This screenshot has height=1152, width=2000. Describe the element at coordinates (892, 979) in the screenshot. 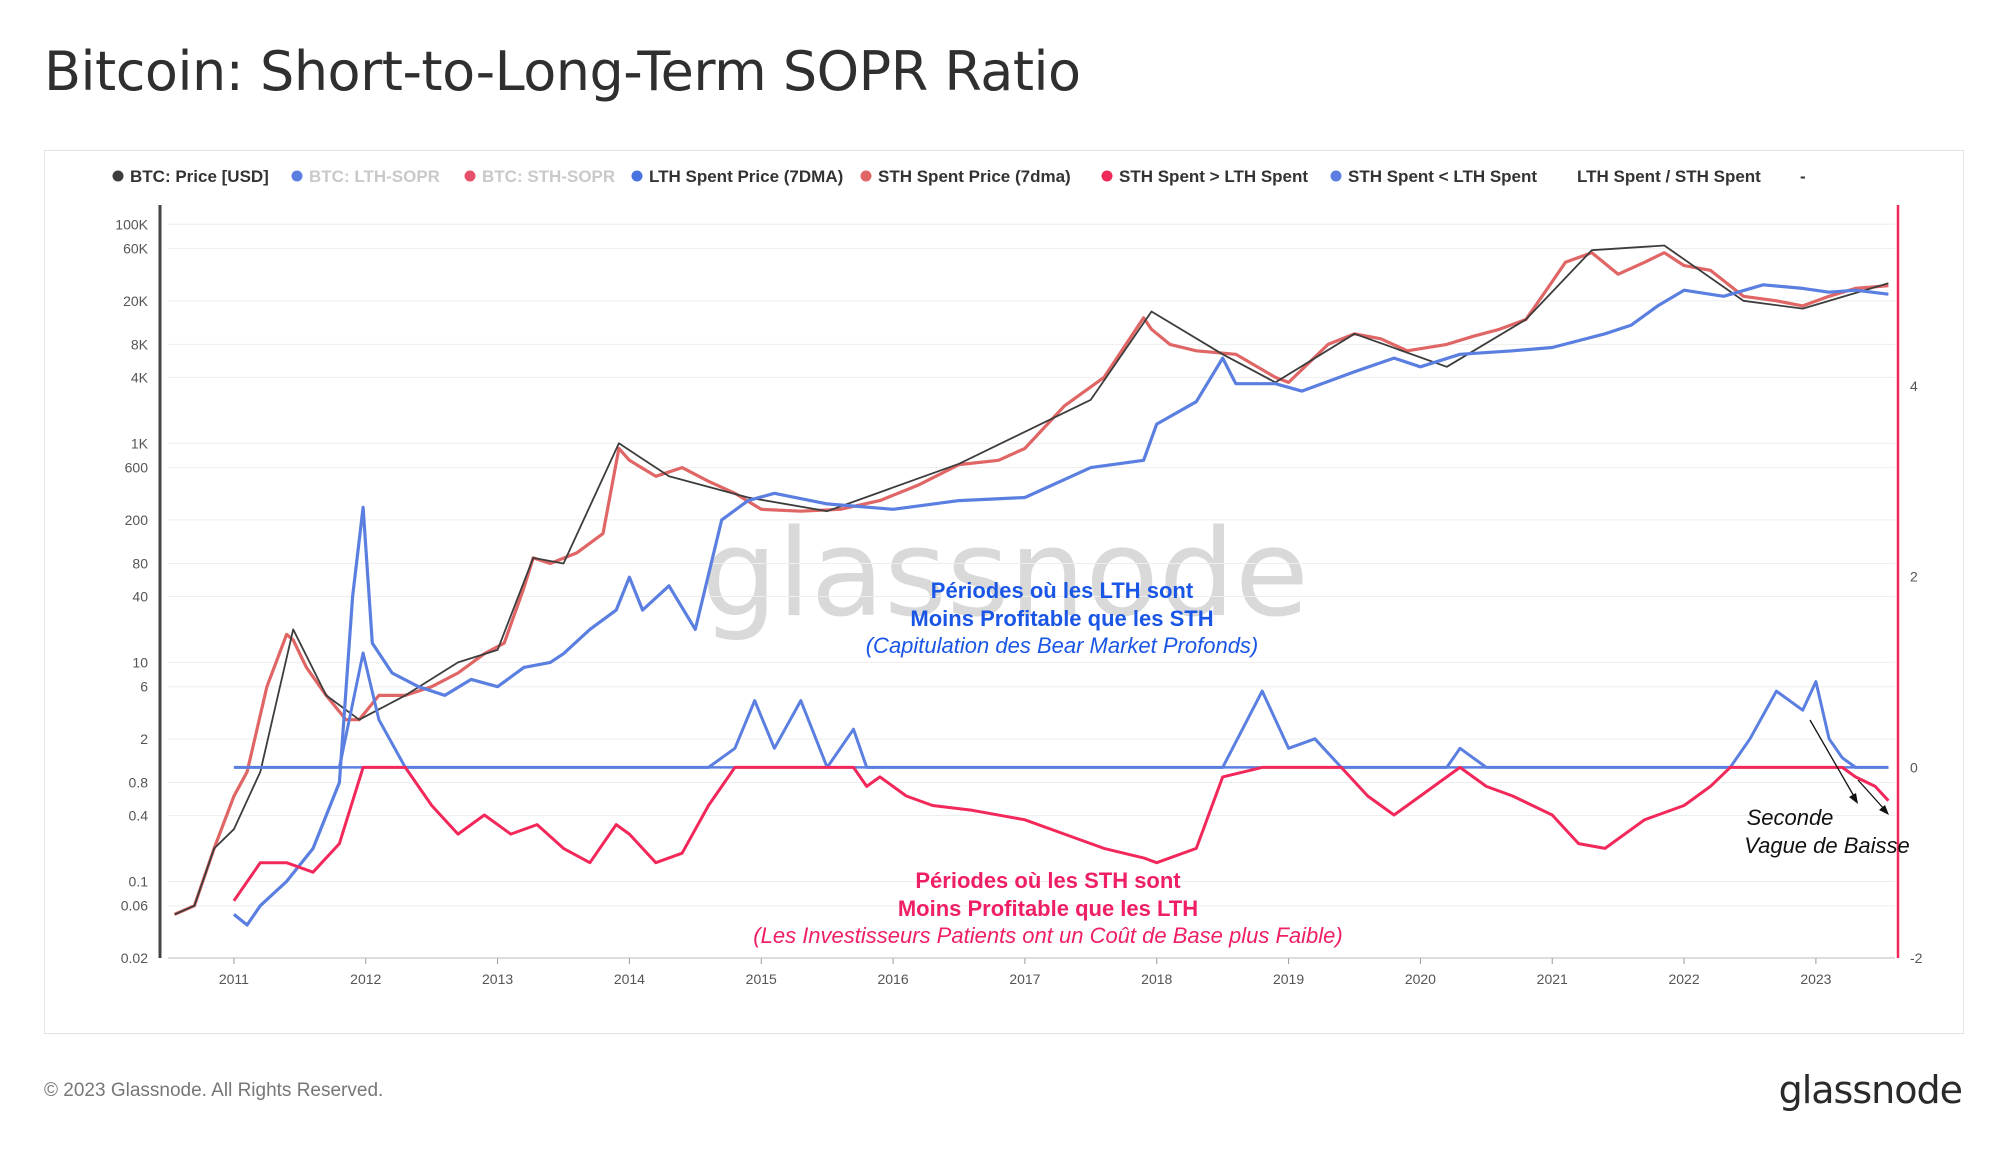

I see `x-tick-label: 2016` at that location.